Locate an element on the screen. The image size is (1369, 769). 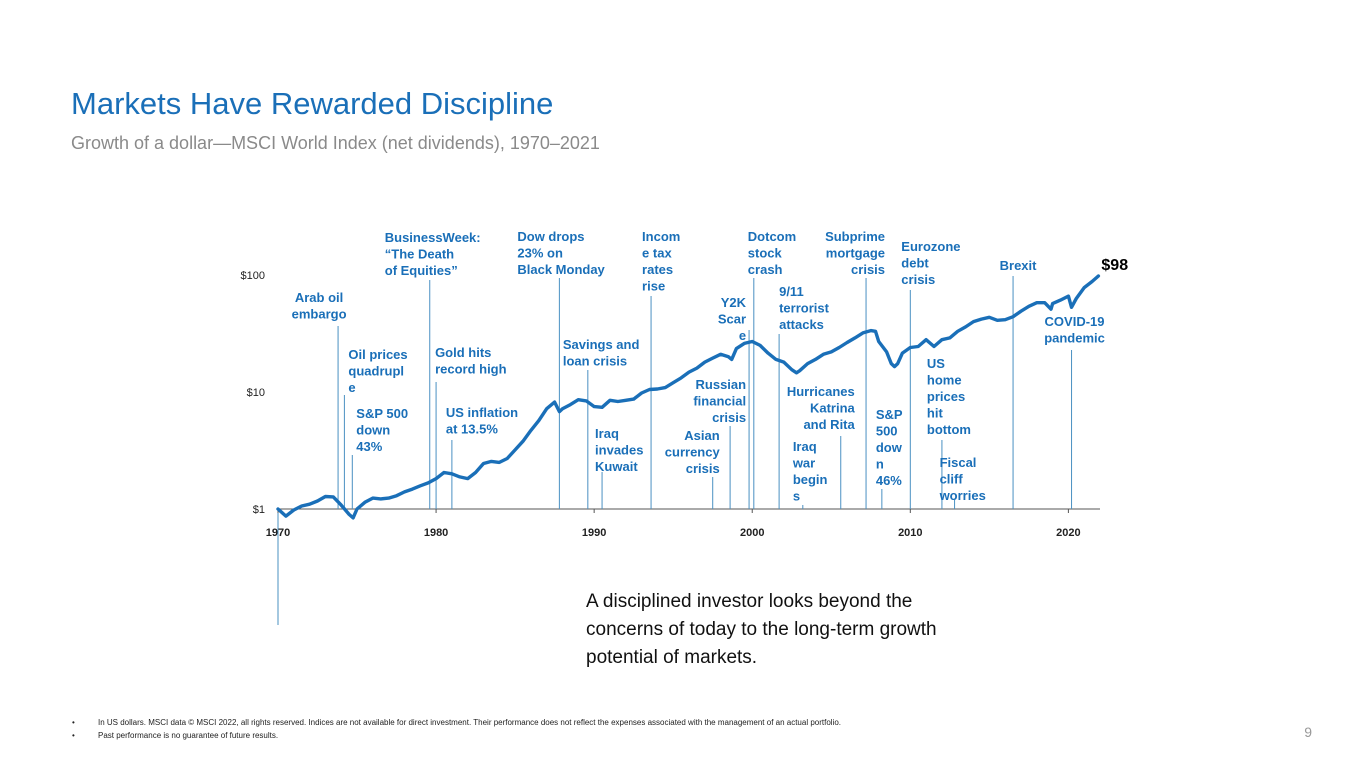
annotation-label: Iraq invades Kuwait is located at coordinates (619, 450).